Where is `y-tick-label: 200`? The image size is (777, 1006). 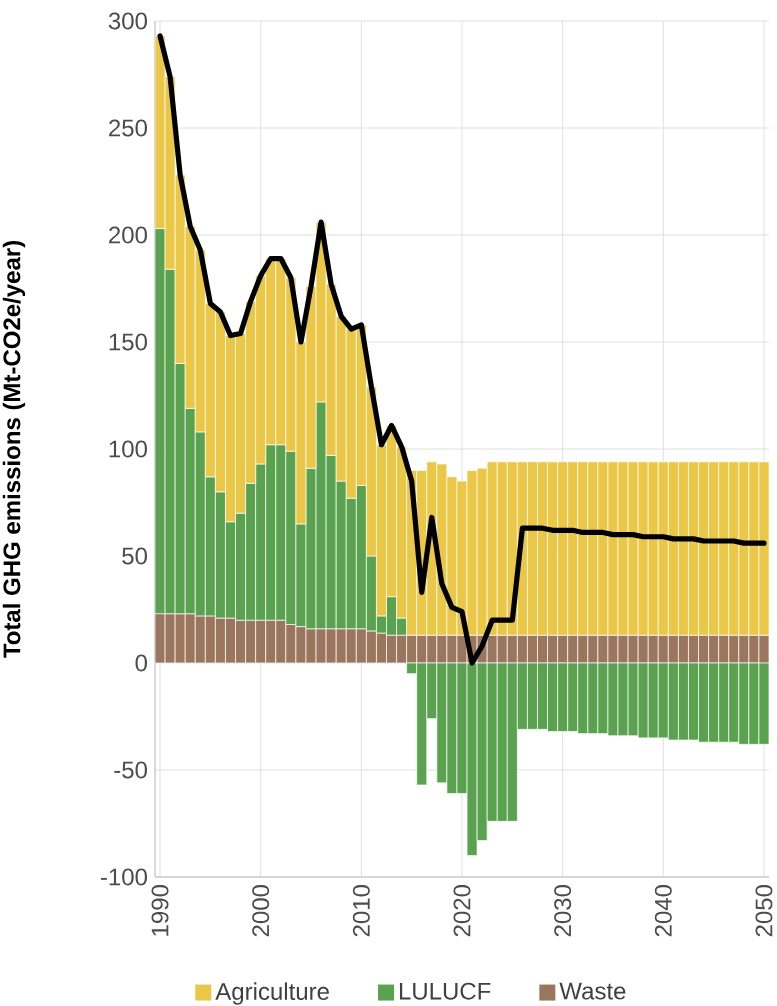
y-tick-label: 200 is located at coordinates (128, 235).